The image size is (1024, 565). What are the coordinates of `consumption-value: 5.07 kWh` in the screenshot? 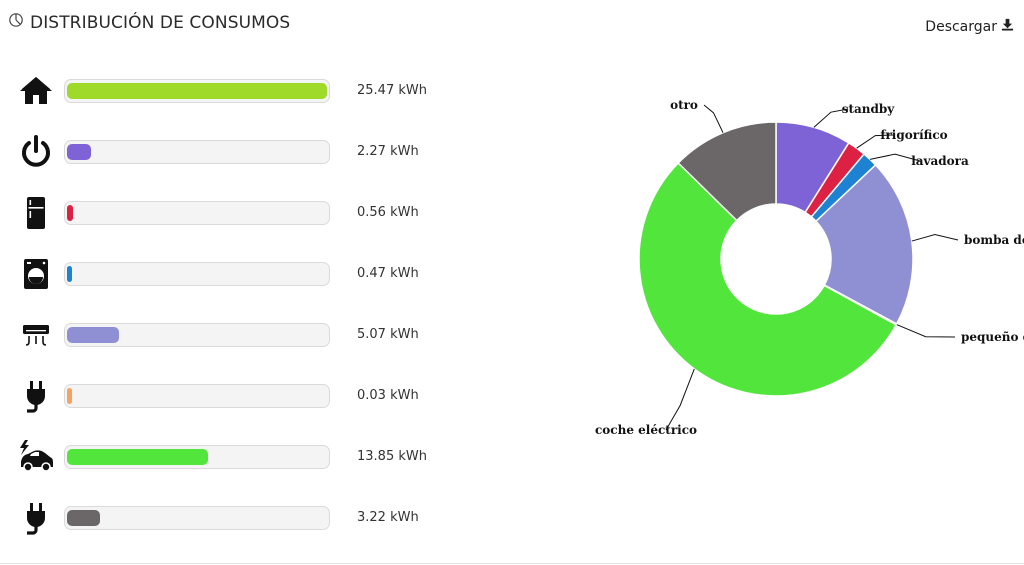 It's located at (388, 334).